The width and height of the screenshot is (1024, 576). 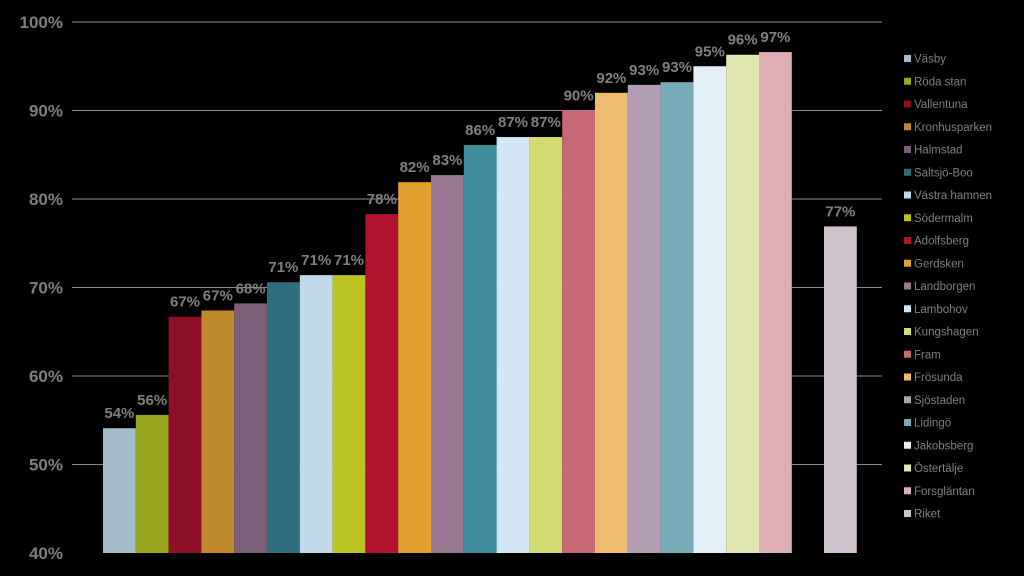 I want to click on y-tick-label: 50%, so click(x=46, y=465).